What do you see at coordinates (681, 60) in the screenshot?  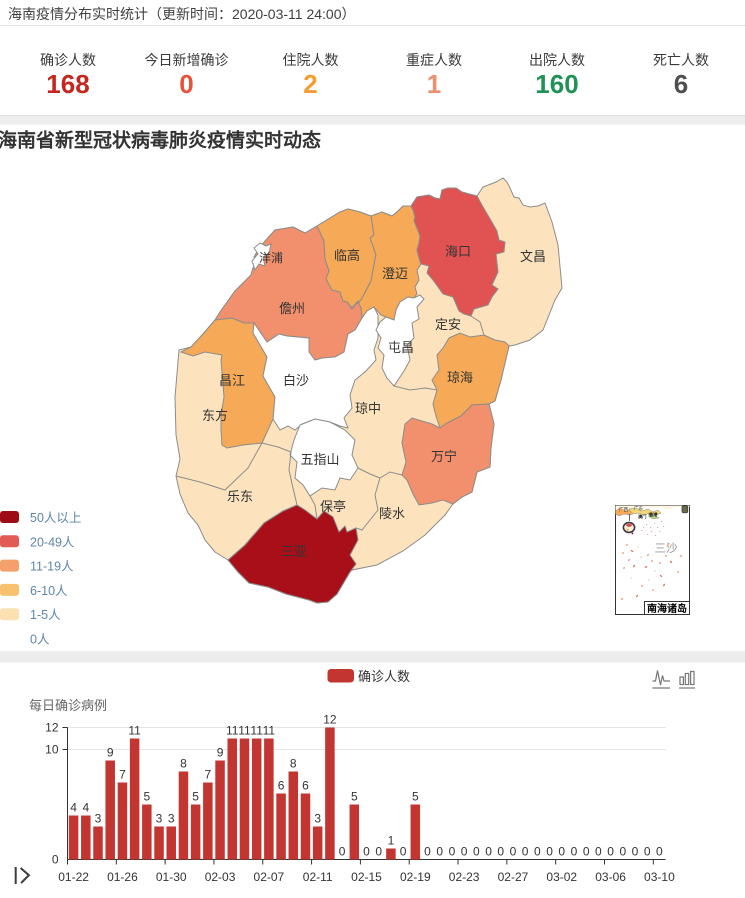 I see `svg-text: 死亡人数` at bounding box center [681, 60].